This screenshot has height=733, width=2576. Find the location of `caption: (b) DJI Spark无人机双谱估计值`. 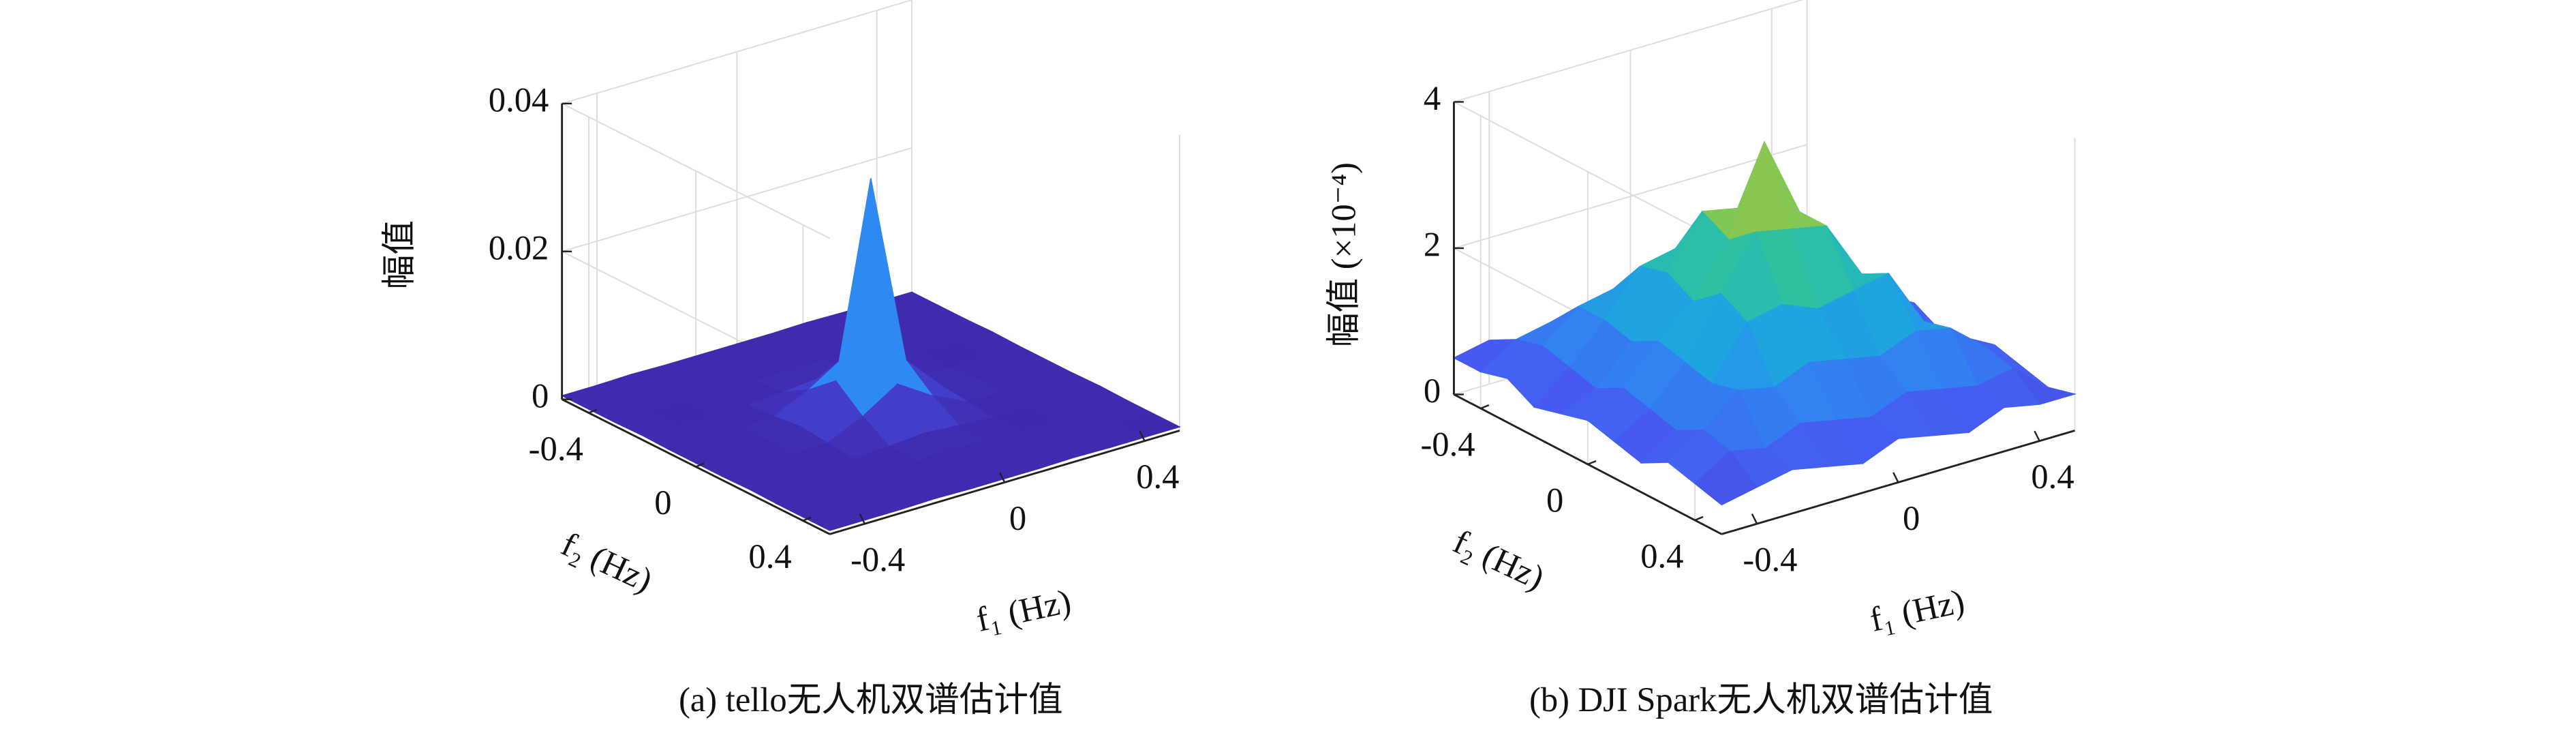

caption: (b) DJI Spark无人机双谱估计值 is located at coordinates (1761, 700).